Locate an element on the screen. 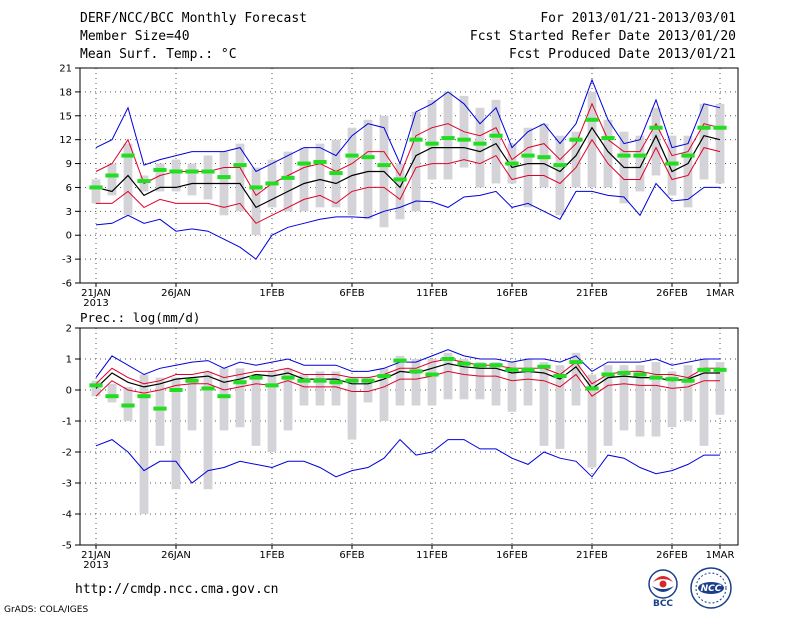  prec-ytick-label: -2 is located at coordinates (67, 453).